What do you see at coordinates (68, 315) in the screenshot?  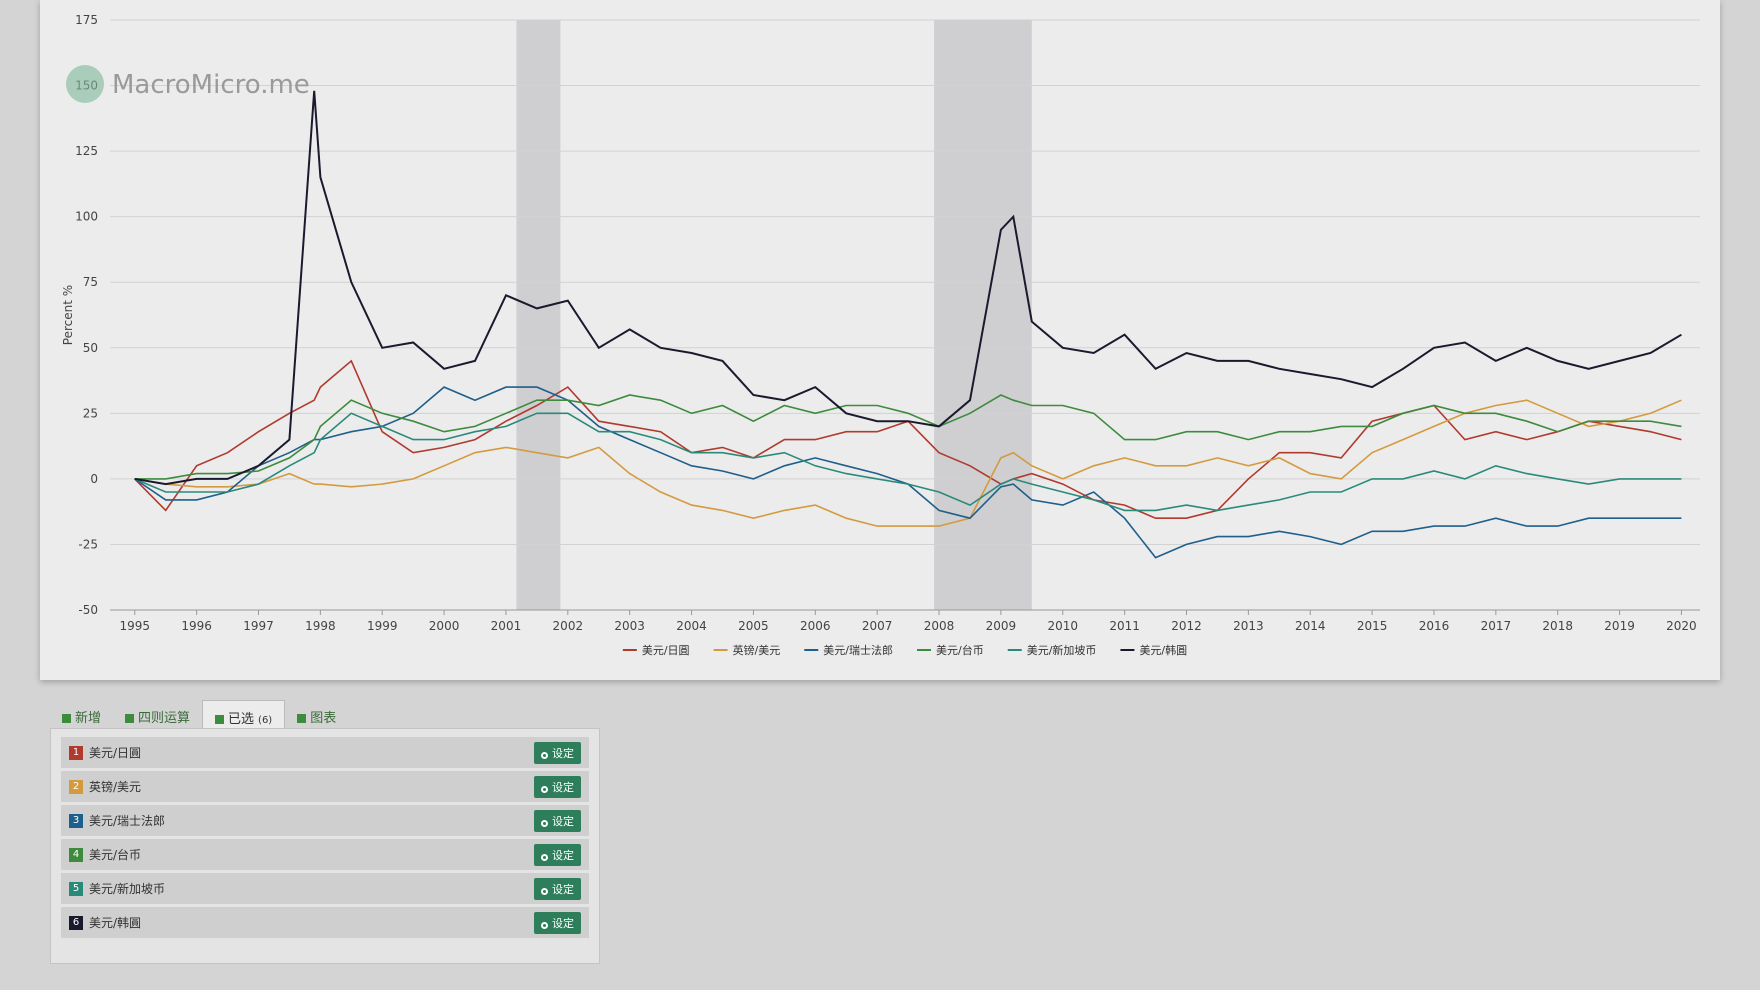 I see `y-axis-label: Percent %` at bounding box center [68, 315].